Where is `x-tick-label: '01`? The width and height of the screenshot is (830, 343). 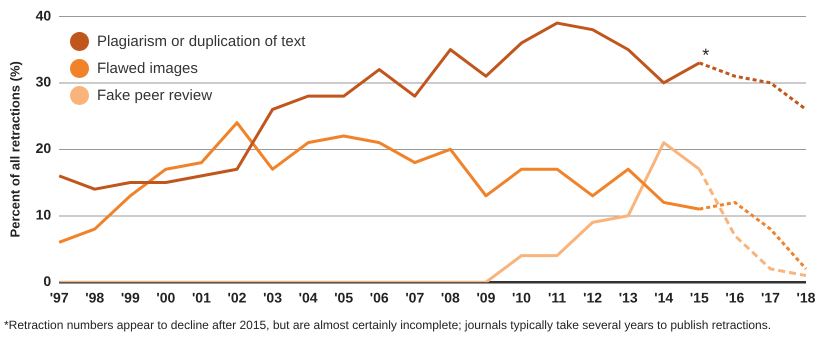
x-tick-label: '01 is located at coordinates (202, 297).